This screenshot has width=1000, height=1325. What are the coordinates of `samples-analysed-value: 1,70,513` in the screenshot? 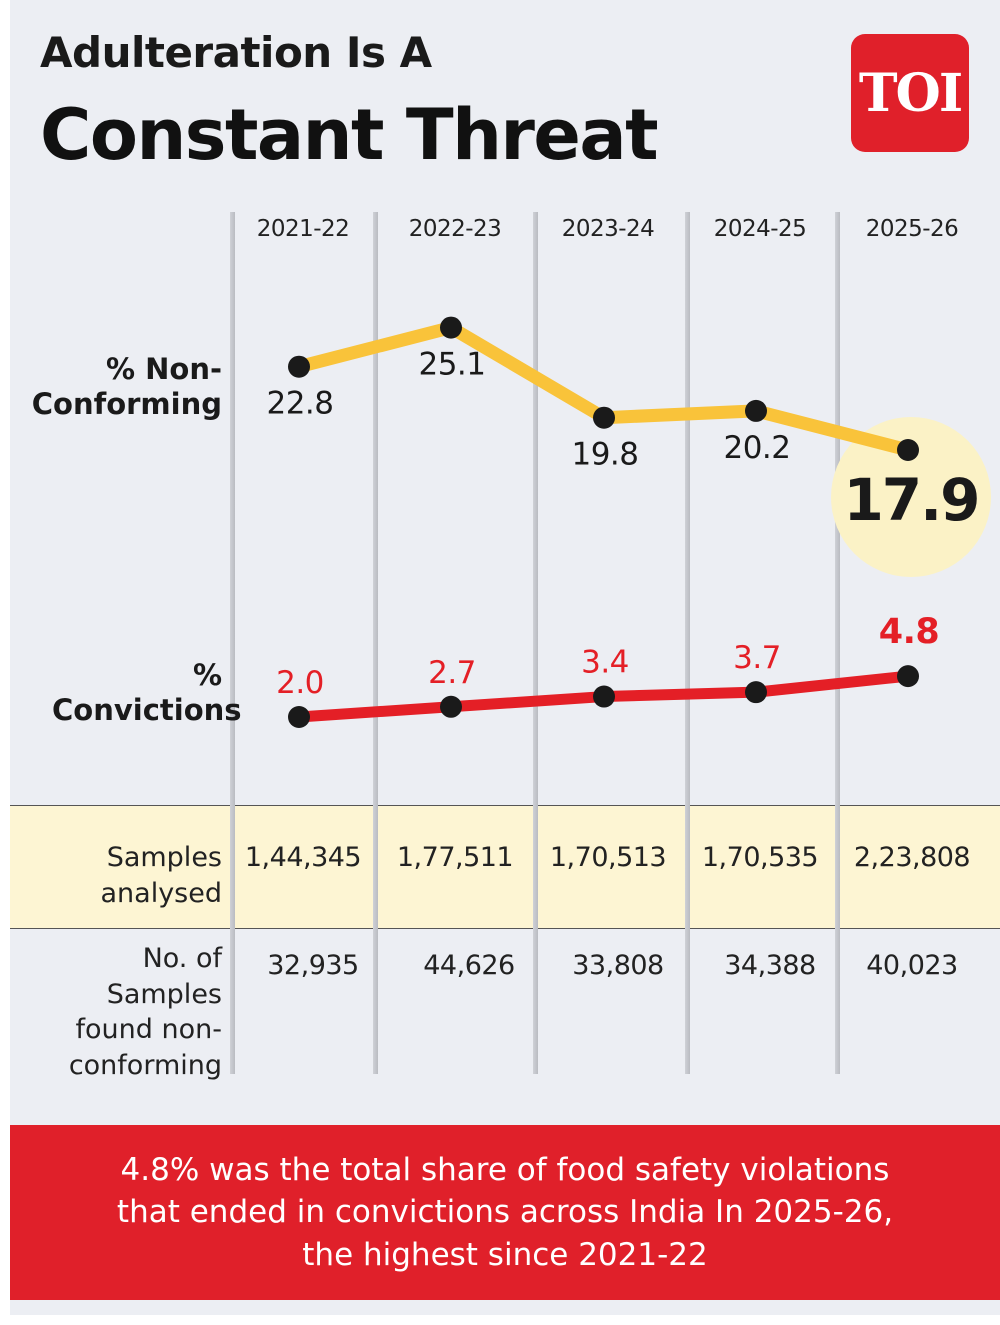 It's located at (608, 857).